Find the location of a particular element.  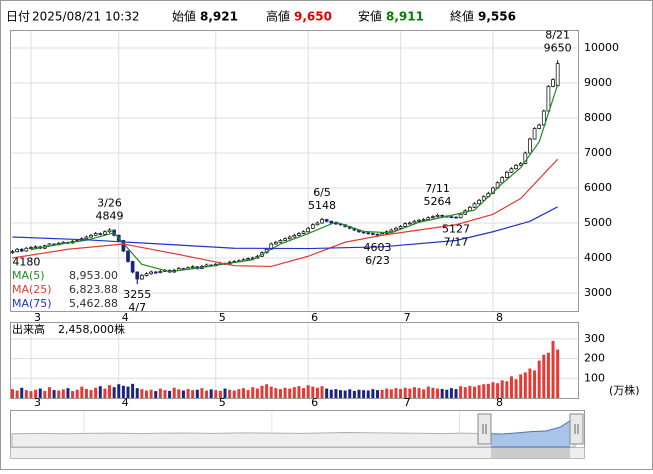

legend-name: MA(5) is located at coordinates (28, 275).